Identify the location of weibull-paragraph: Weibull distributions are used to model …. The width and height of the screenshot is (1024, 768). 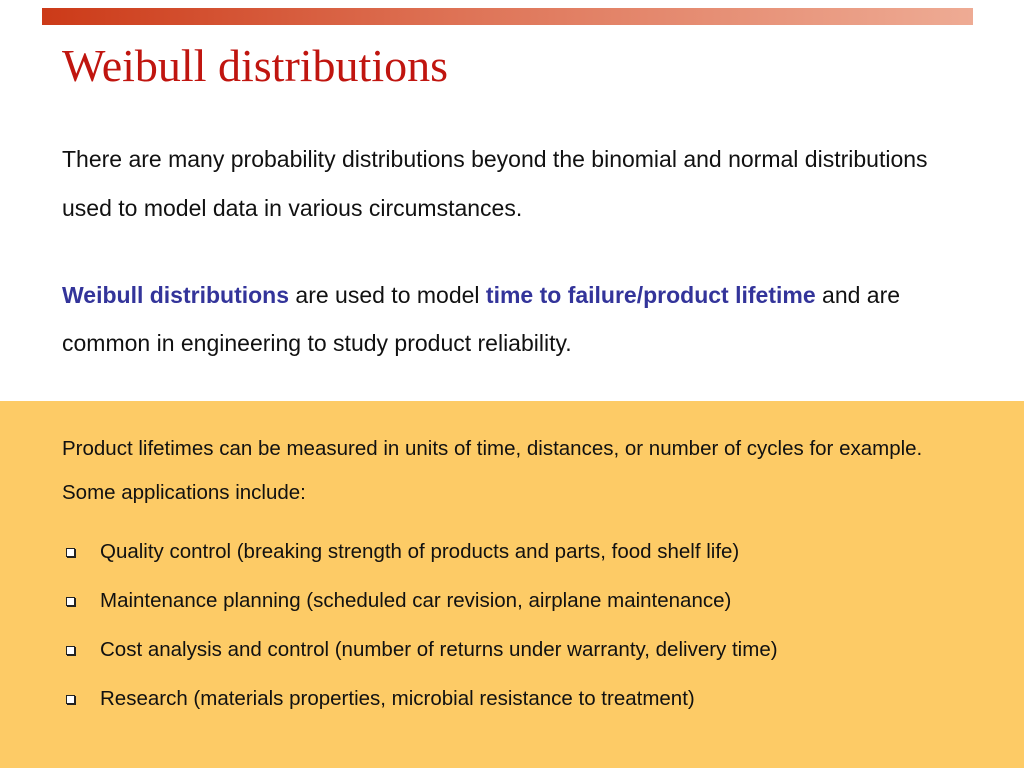
(512, 319).